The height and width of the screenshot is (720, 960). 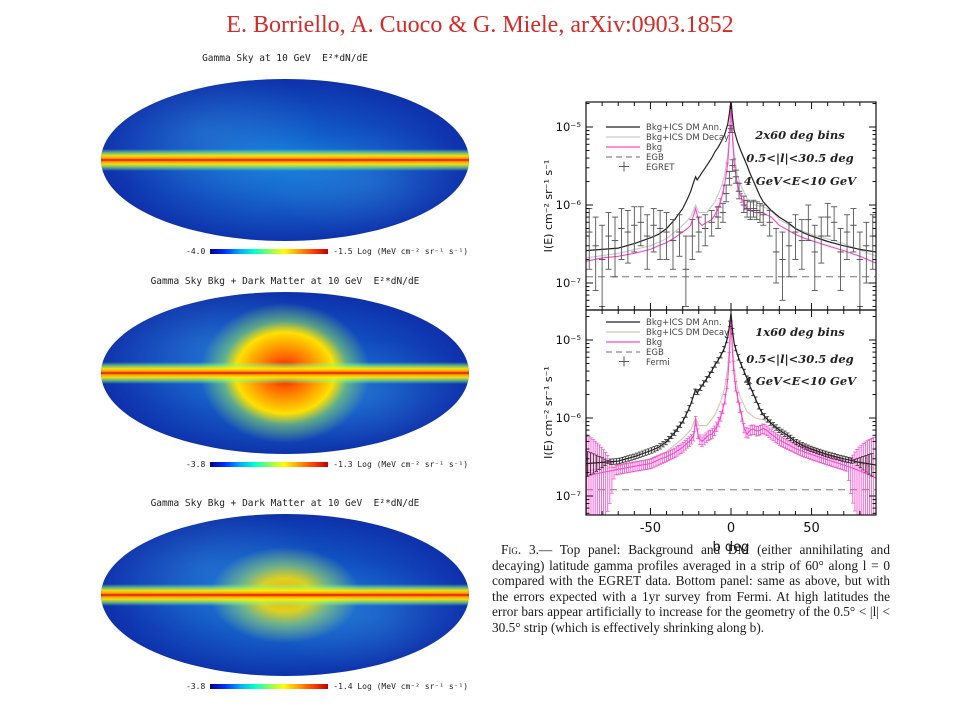 I want to click on svg-text: b deg, so click(x=731, y=547).